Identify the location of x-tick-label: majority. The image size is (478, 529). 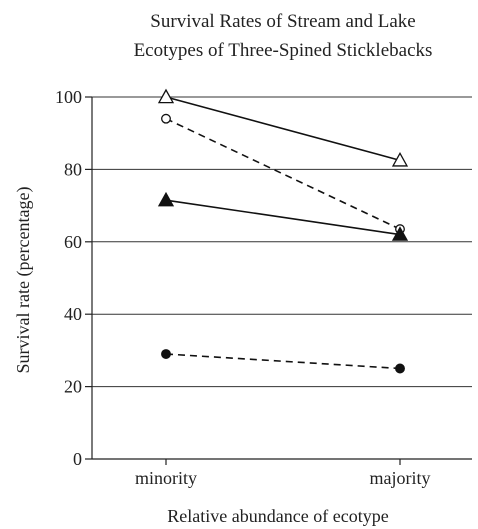
(400, 478).